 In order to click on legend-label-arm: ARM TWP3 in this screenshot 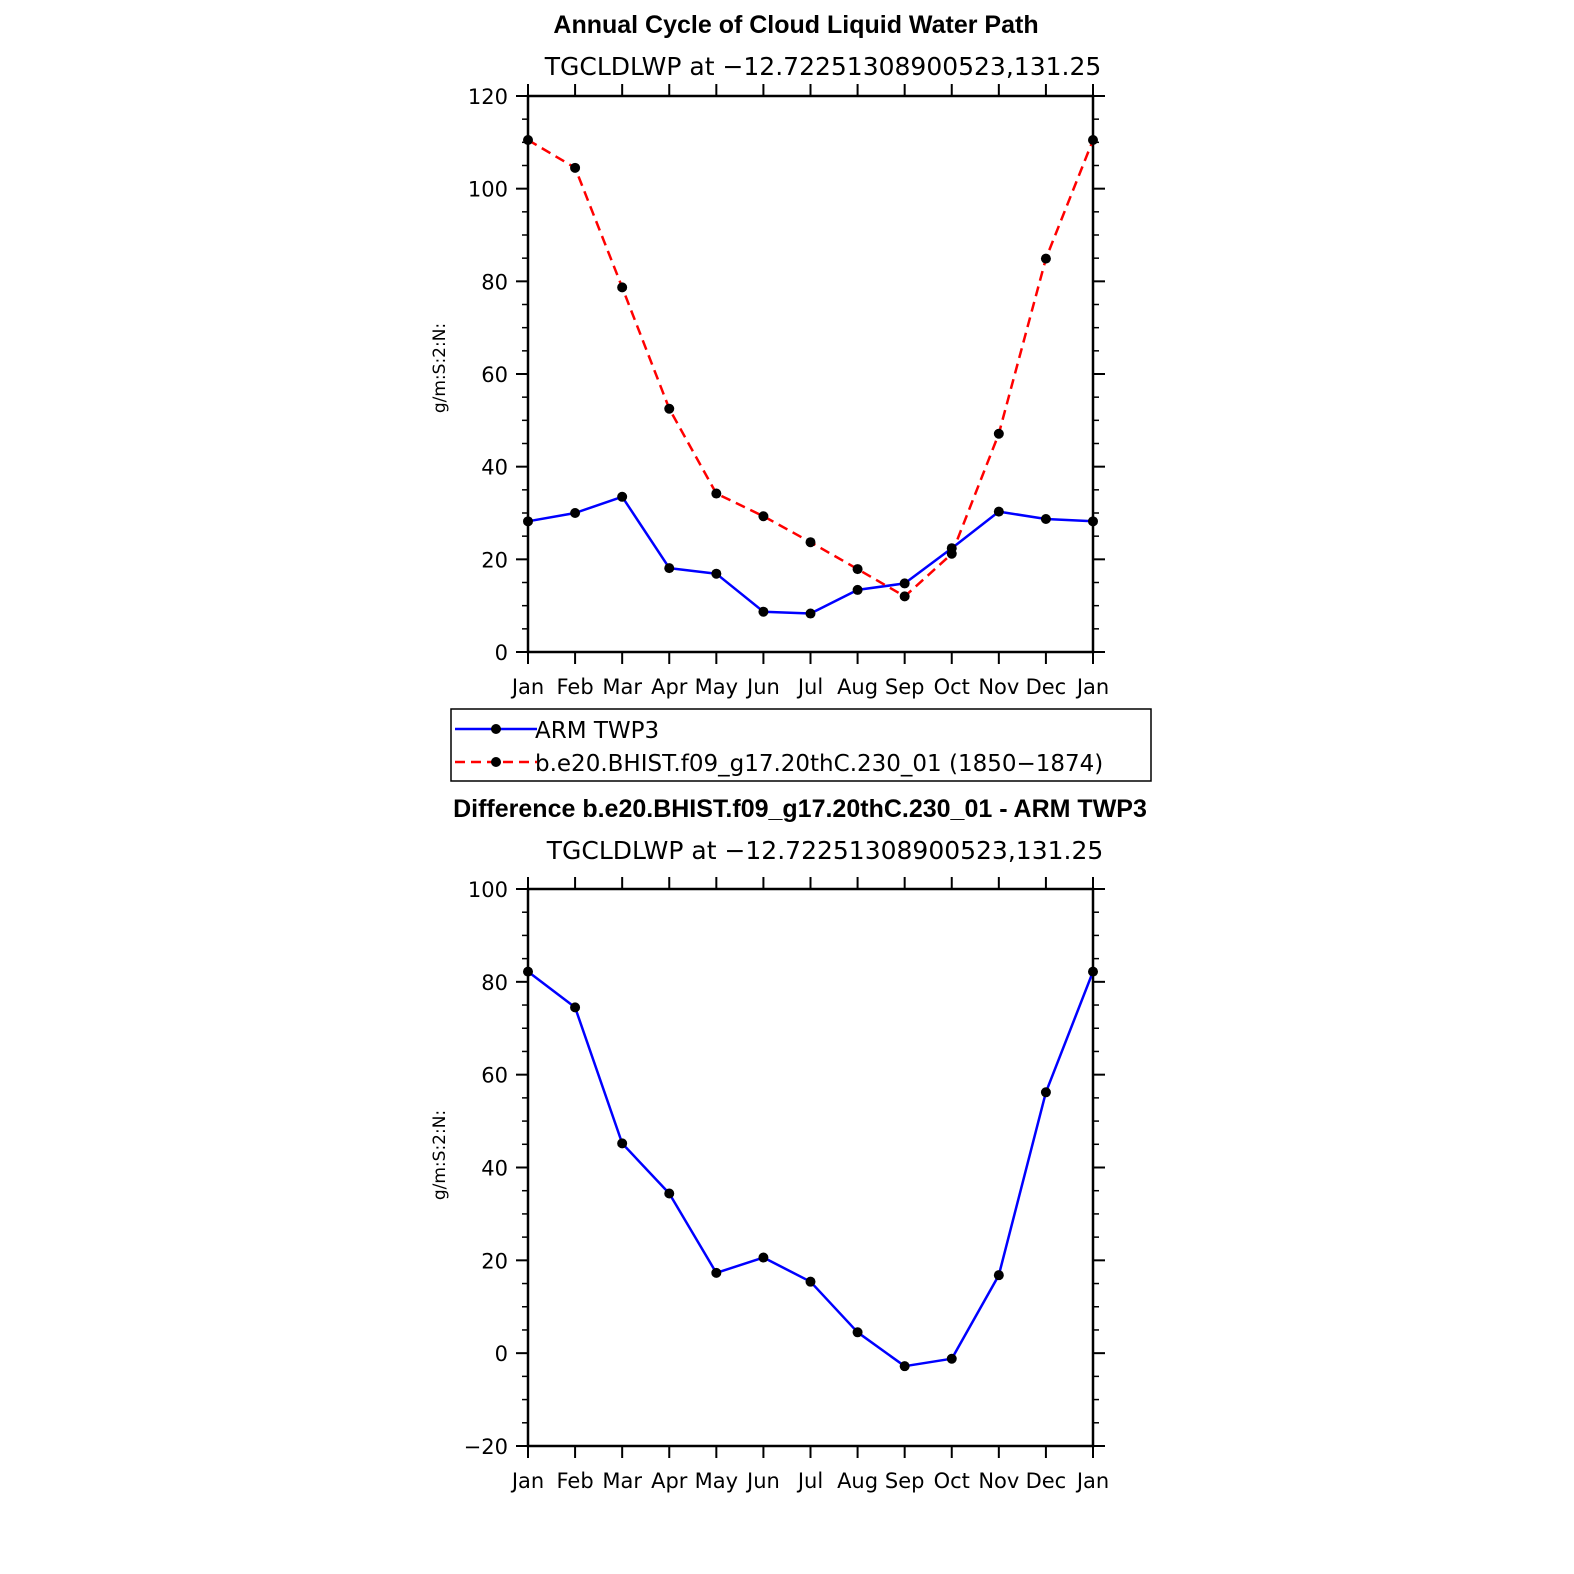, I will do `click(597, 731)`.